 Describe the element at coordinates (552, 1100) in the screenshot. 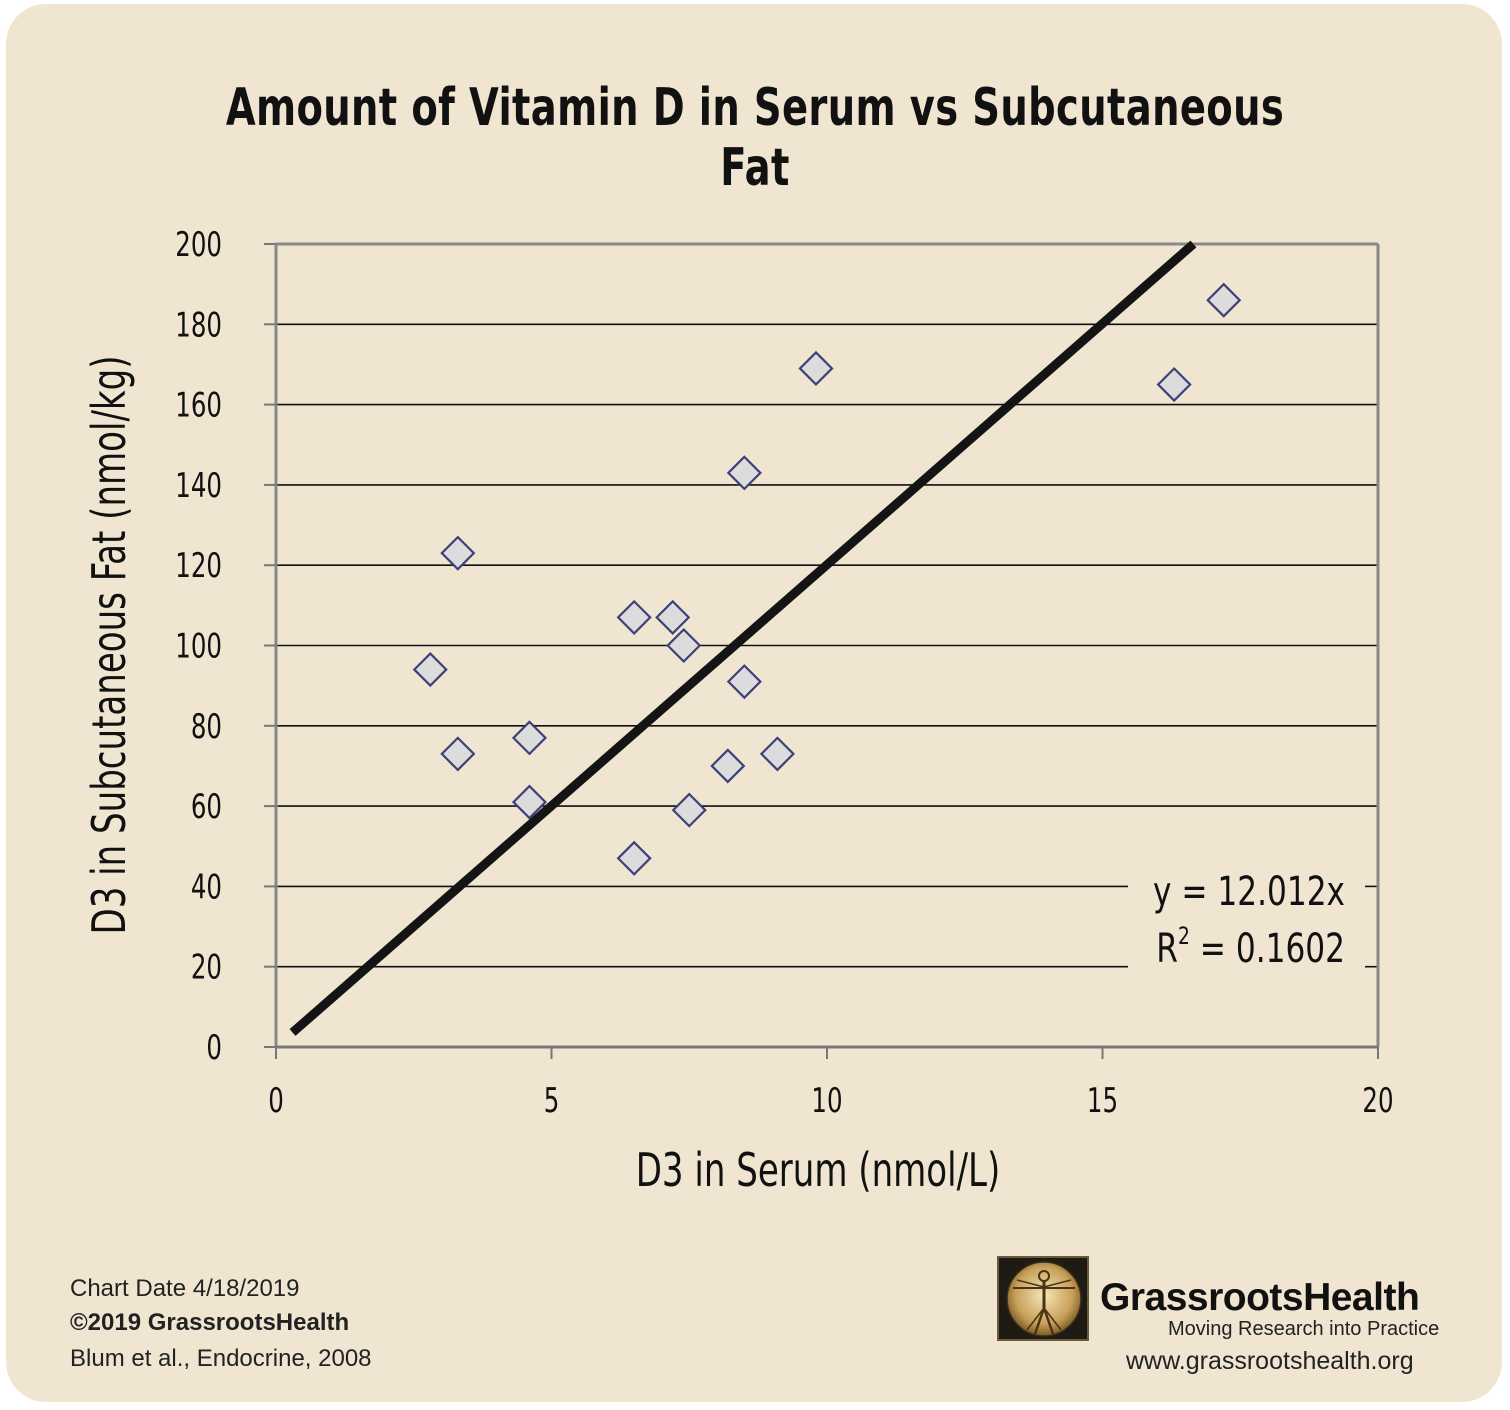

I see `x-tick-label: 5` at that location.